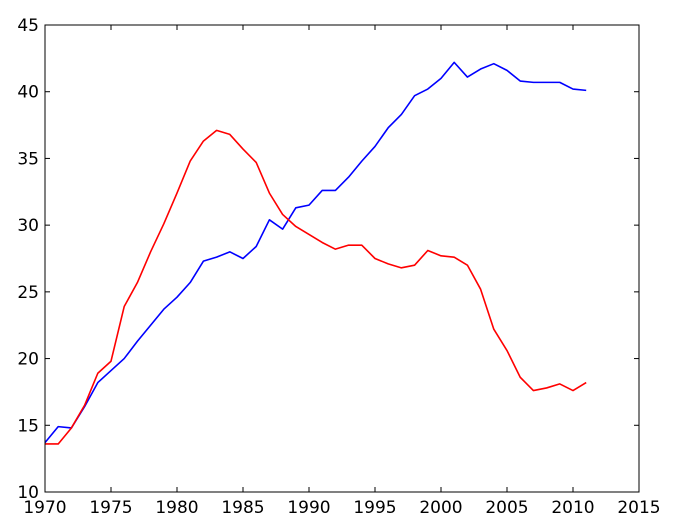 The height and width of the screenshot is (532, 676). Describe the element at coordinates (44, 508) in the screenshot. I see `x-tick-label: 1970` at that location.